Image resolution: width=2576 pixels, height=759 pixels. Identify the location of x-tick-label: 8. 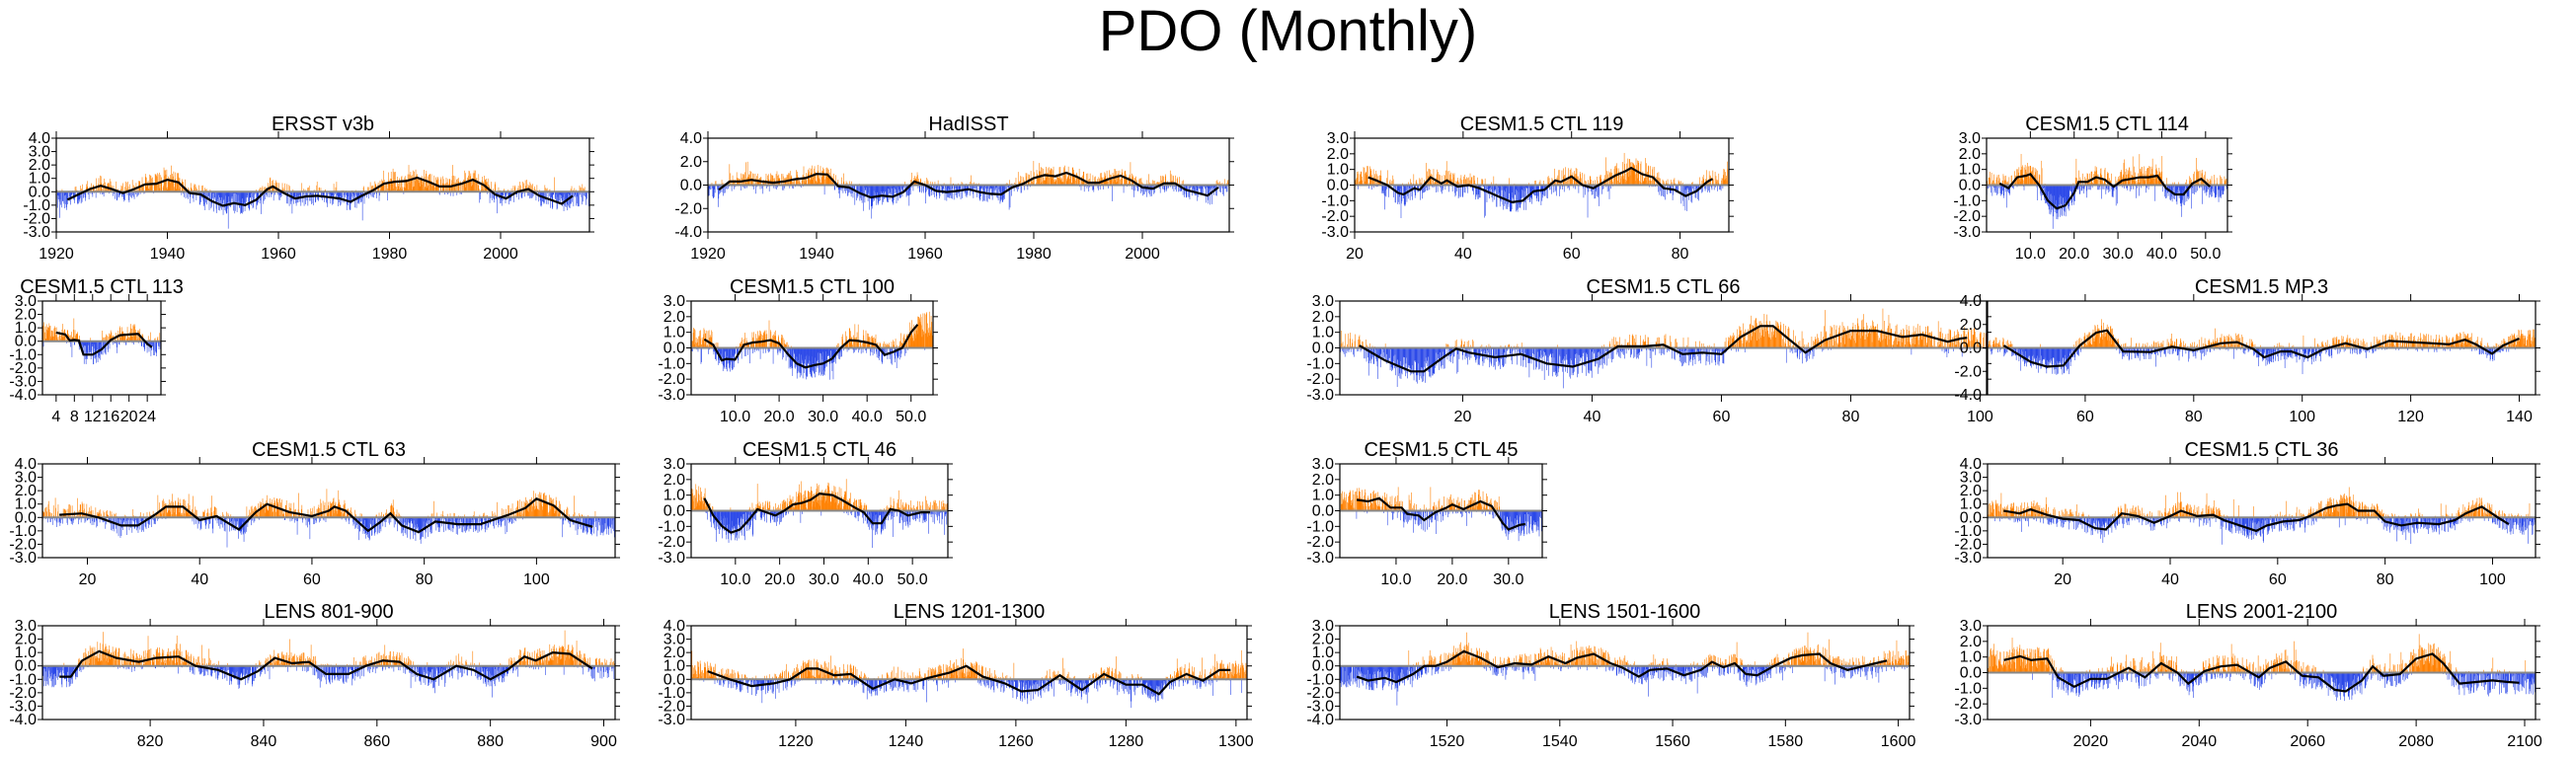
(74, 417).